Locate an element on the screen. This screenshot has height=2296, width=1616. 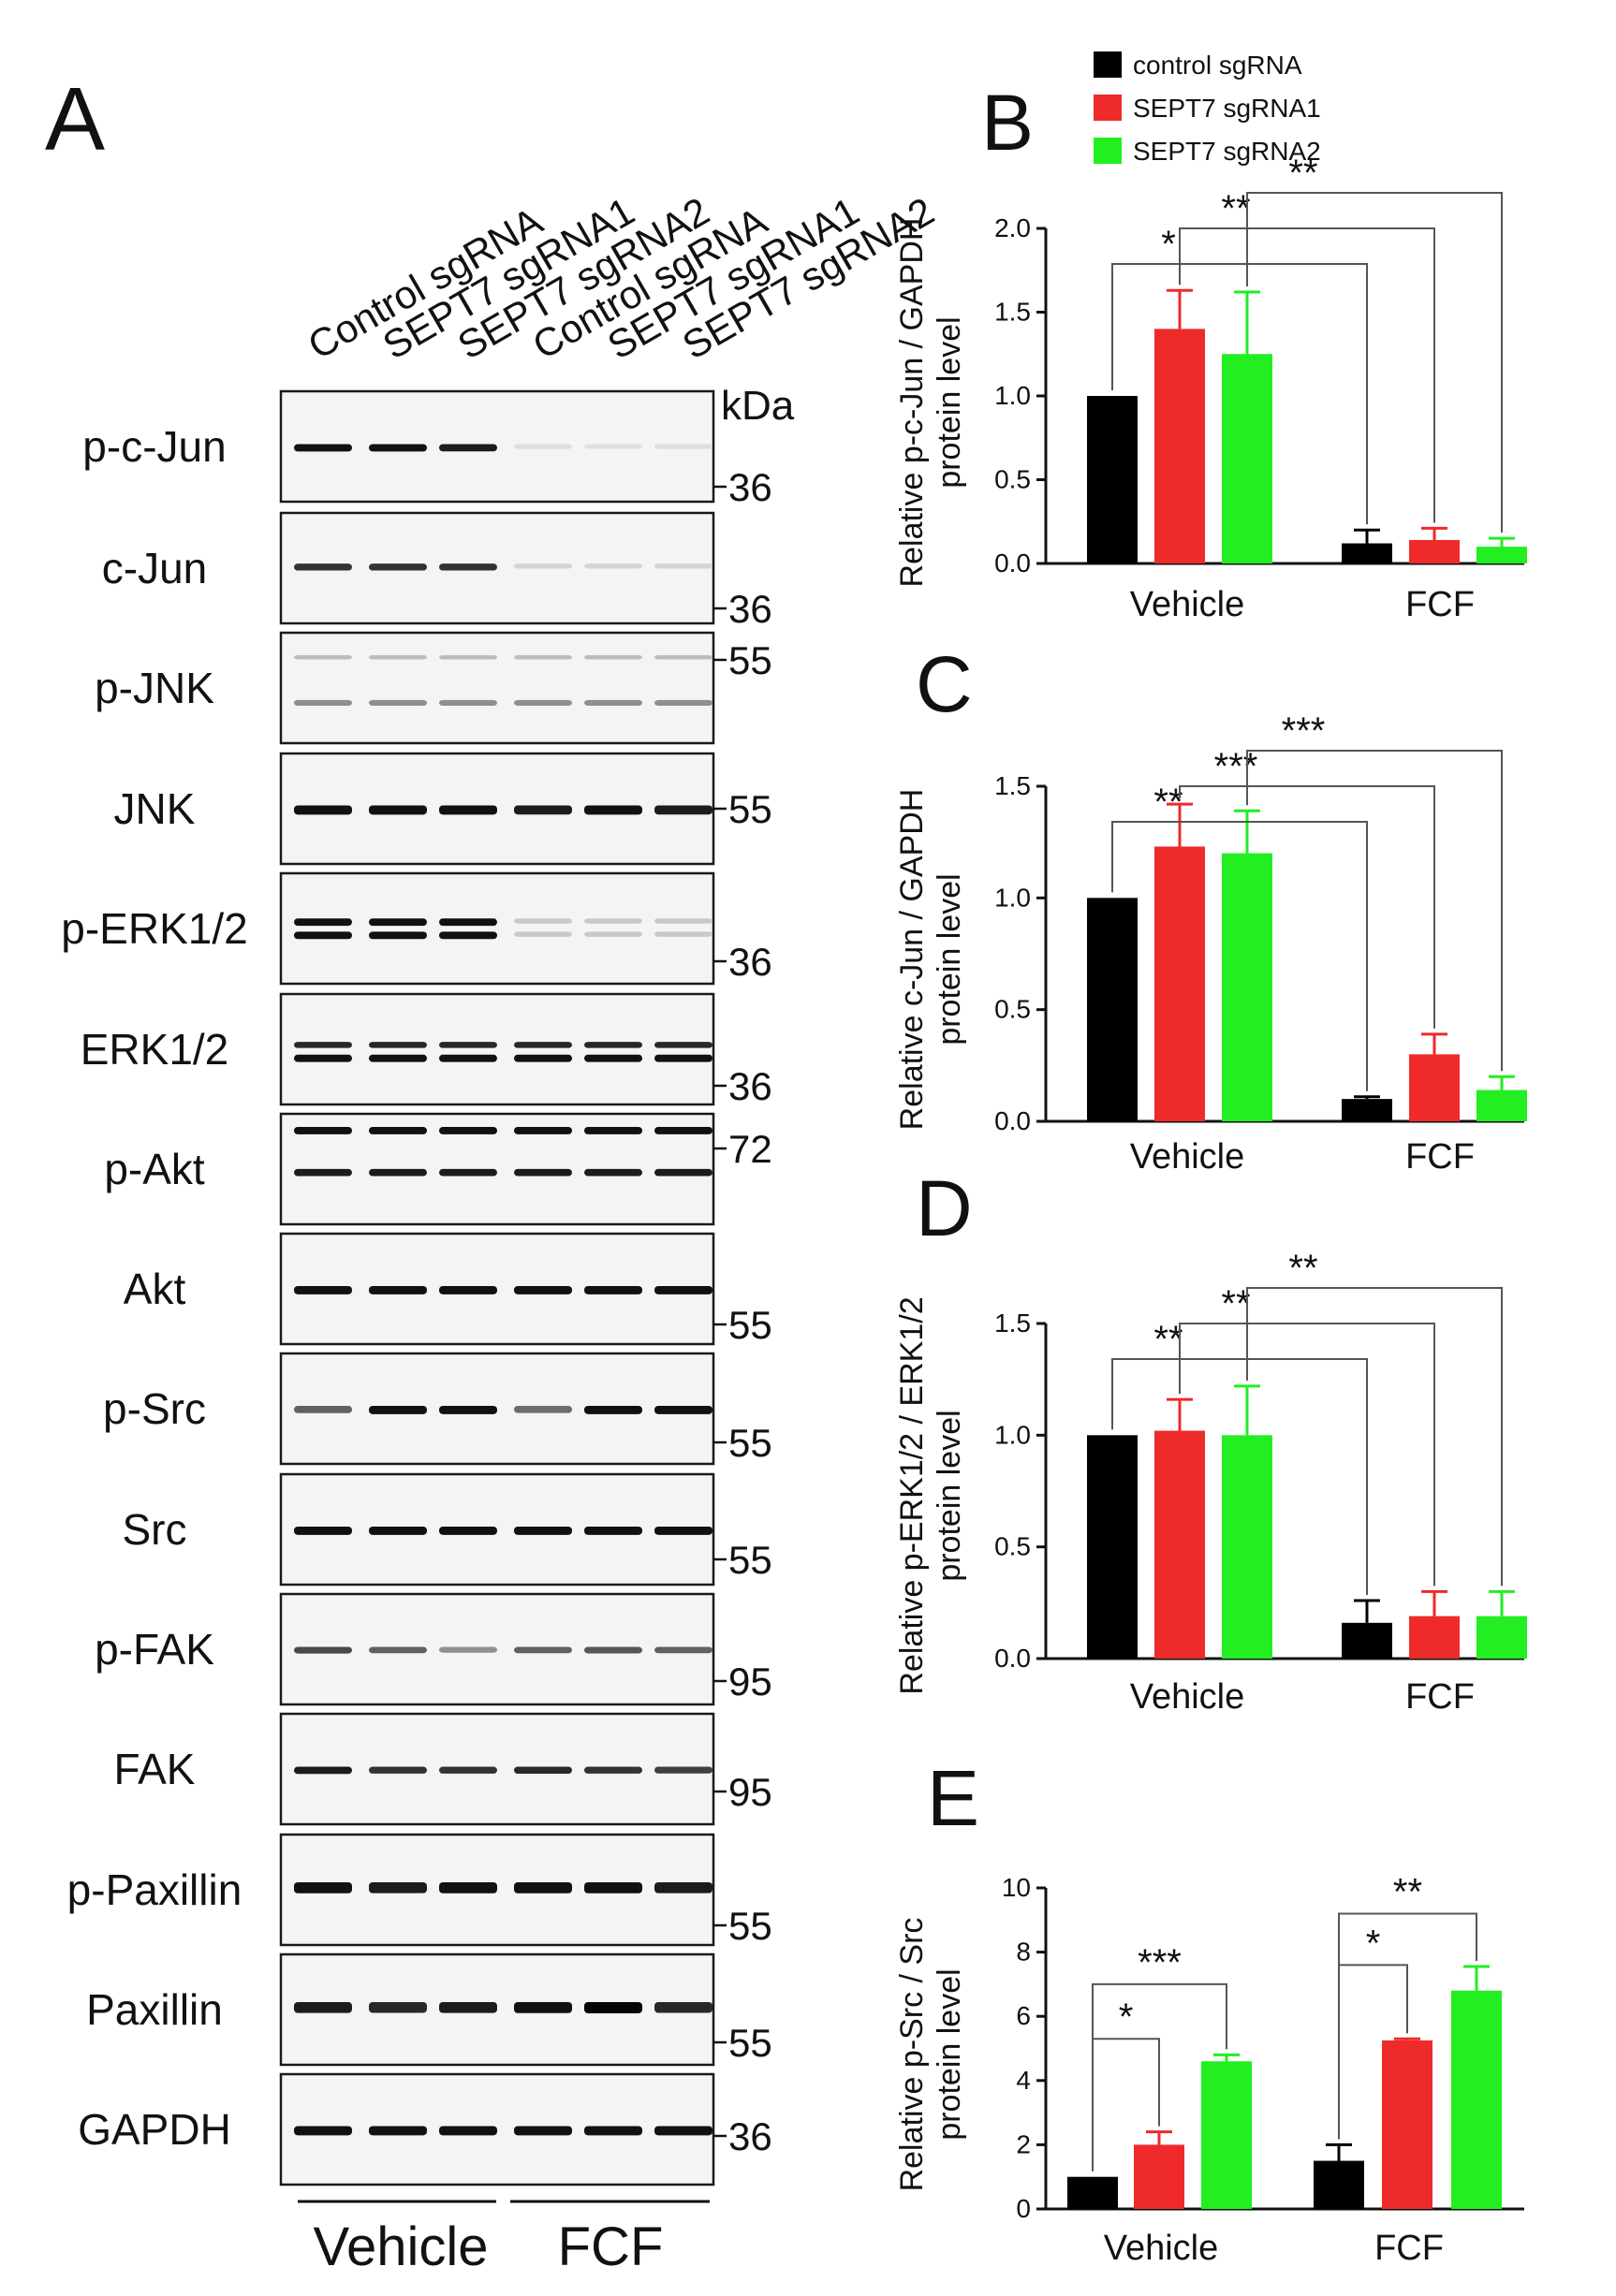
blot-row: Akt 55 is located at coordinates (448, 1289).